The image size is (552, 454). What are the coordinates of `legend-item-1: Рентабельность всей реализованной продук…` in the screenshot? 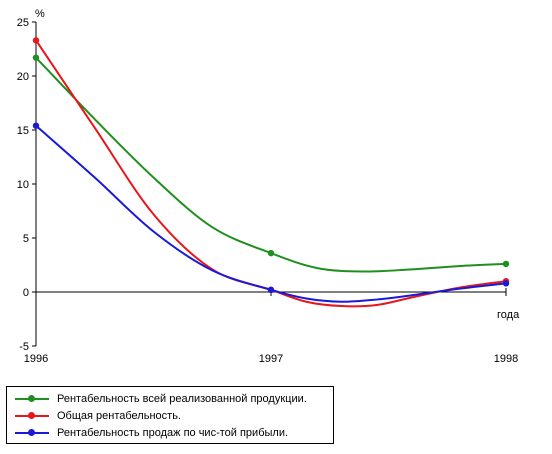 It's located at (174, 398).